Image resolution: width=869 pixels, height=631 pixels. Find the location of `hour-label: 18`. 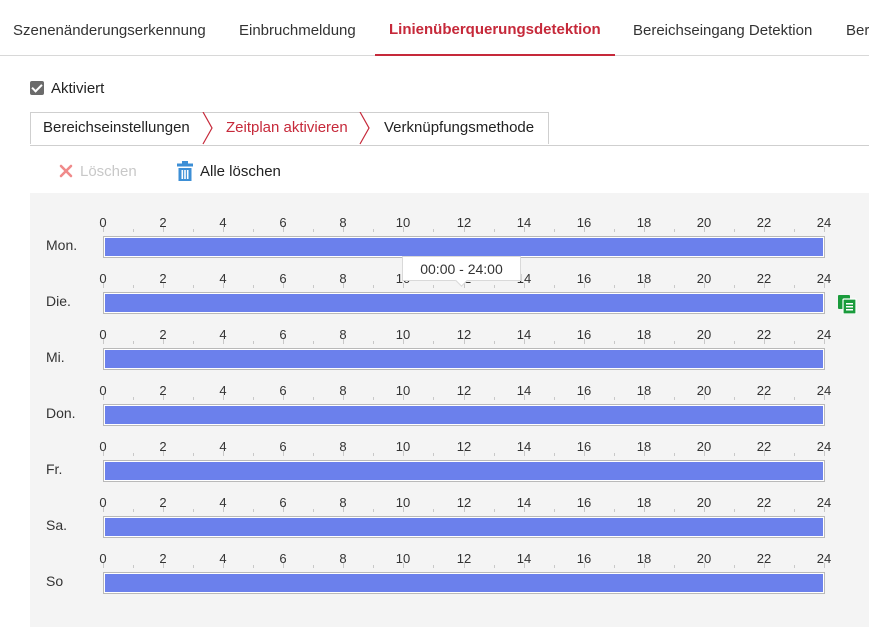

hour-label: 18 is located at coordinates (644, 278).